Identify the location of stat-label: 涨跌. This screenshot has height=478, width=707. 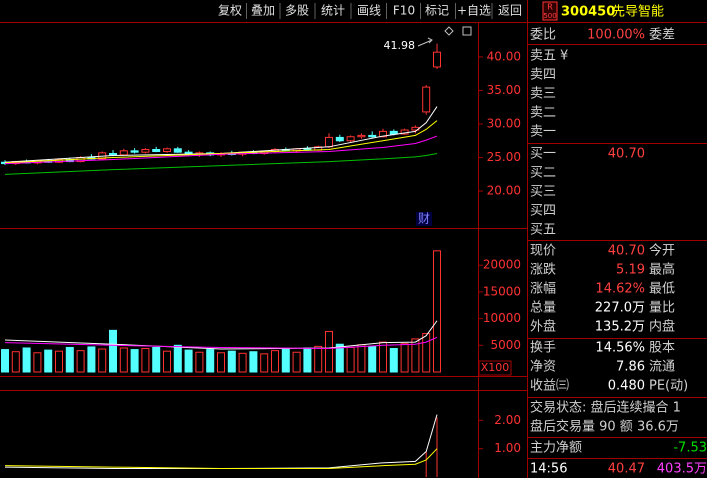
(543, 270).